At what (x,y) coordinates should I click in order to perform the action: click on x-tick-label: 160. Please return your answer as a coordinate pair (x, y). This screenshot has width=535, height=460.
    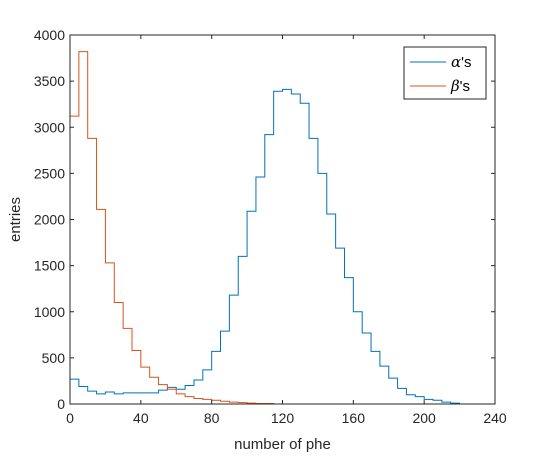
    Looking at the image, I should click on (354, 418).